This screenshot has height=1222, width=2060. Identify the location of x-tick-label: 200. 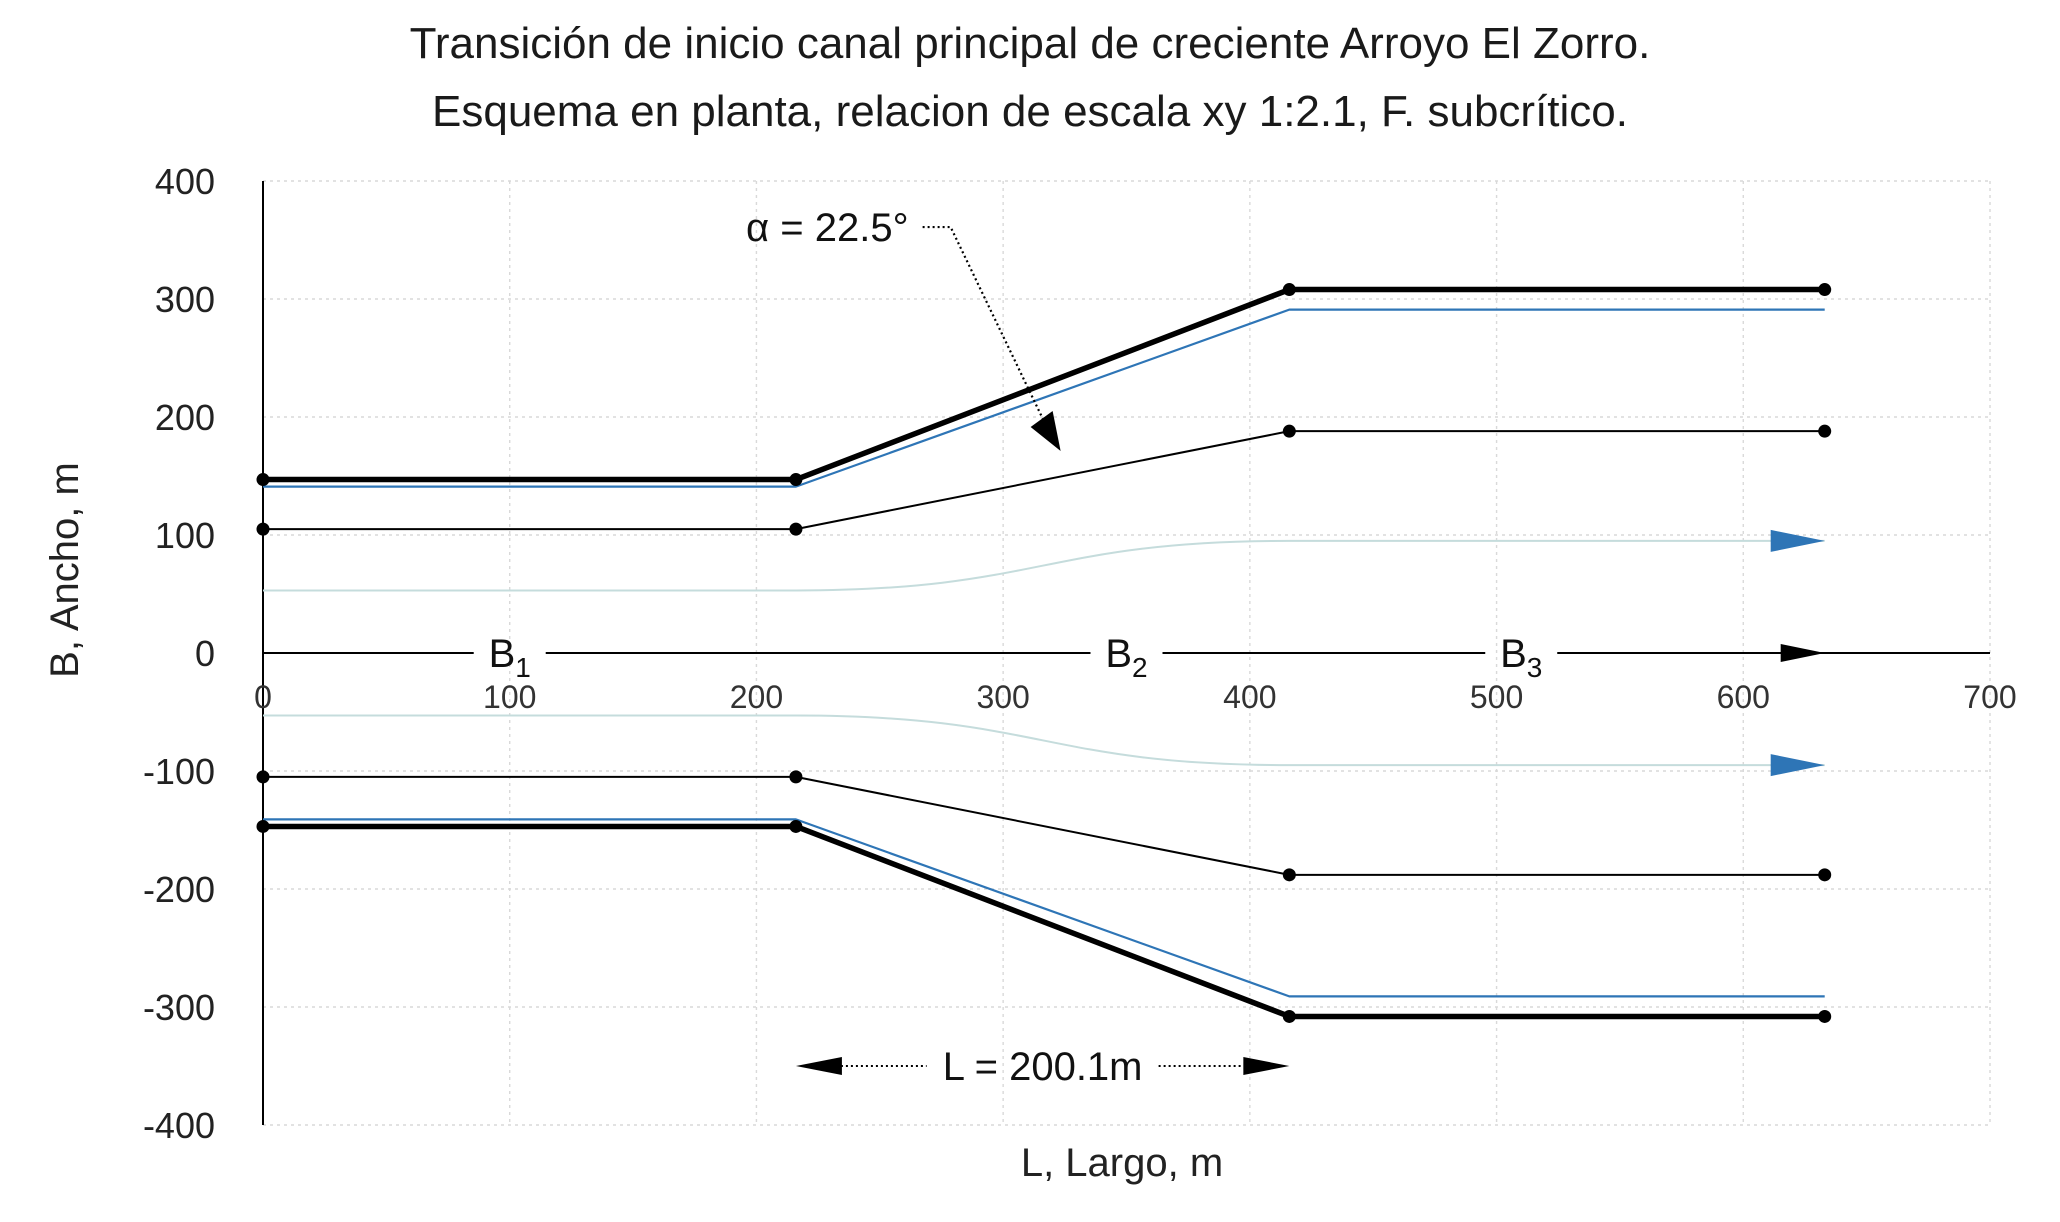
(756, 697).